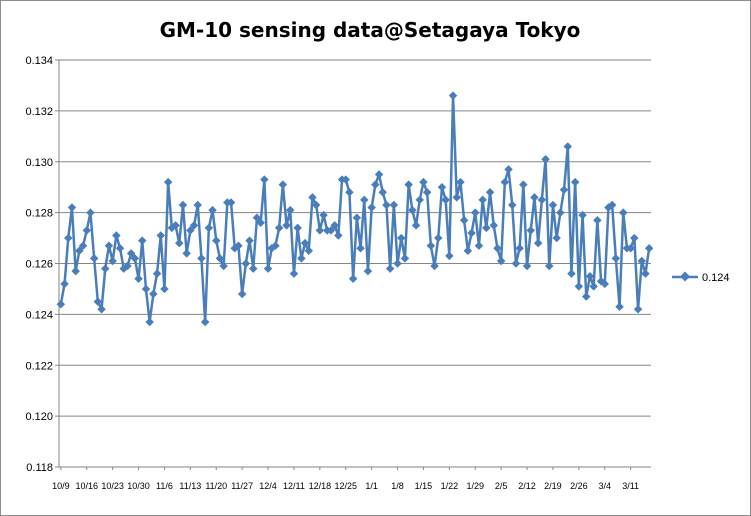 The height and width of the screenshot is (516, 751). I want to click on y-tick-label: 0.130, so click(39, 163).